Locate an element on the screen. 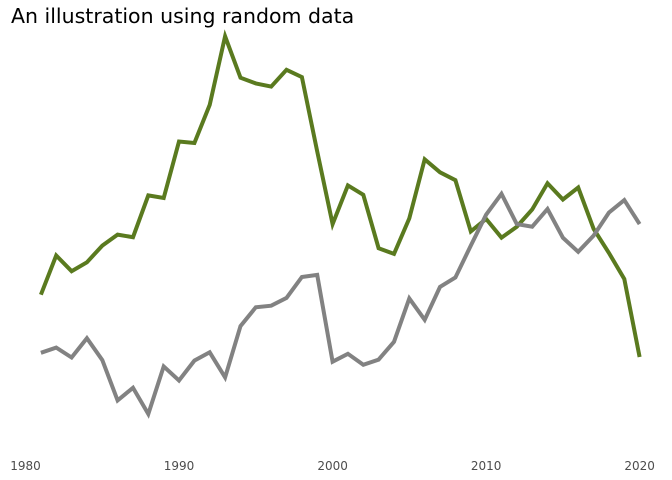  chart-title: An illustration using random data is located at coordinates (183, 16).